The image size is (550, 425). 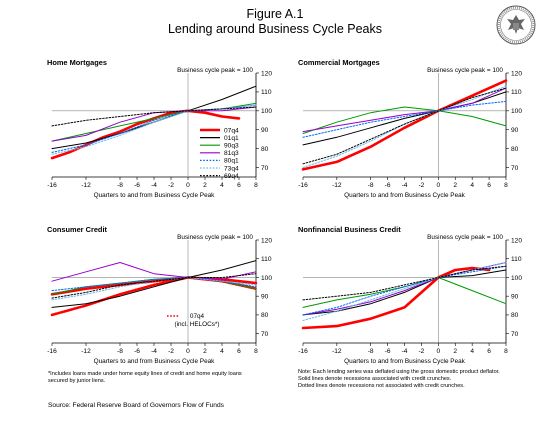 I want to click on legend-label: 07q4, so click(x=231, y=130).